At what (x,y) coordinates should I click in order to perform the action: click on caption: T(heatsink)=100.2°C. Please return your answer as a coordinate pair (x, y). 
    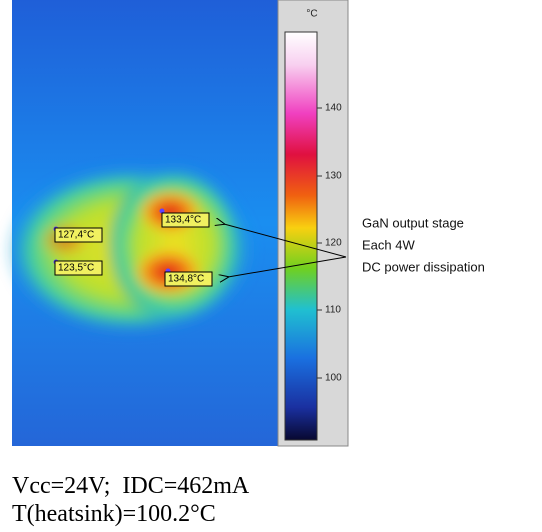
    Looking at the image, I should click on (114, 514).